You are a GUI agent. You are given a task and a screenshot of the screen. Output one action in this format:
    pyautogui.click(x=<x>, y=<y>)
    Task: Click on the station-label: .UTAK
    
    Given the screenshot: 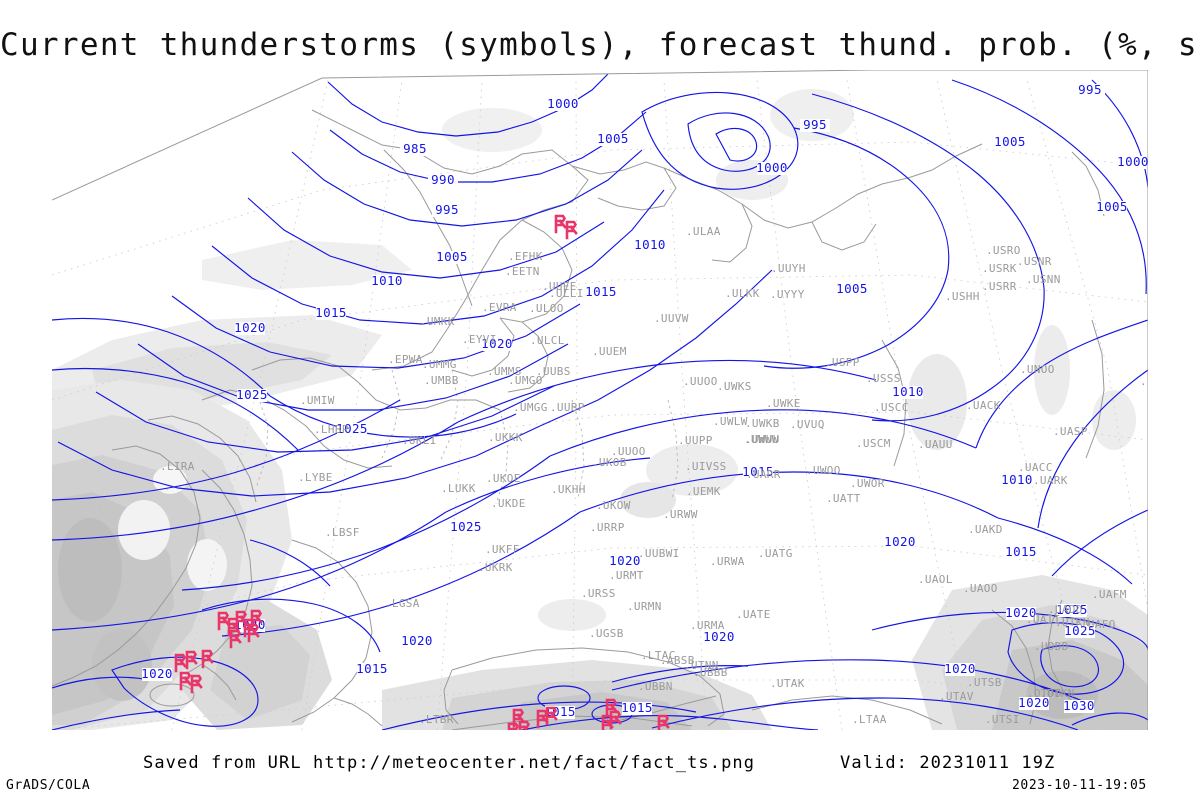 What is the action you would take?
    pyautogui.click(x=787, y=683)
    